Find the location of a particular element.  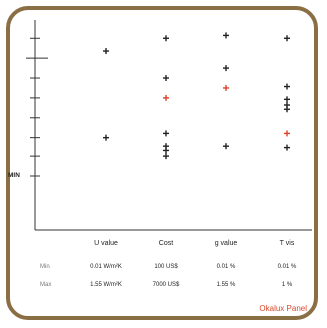

brand-label: Okalux Panel is located at coordinates (283, 308).